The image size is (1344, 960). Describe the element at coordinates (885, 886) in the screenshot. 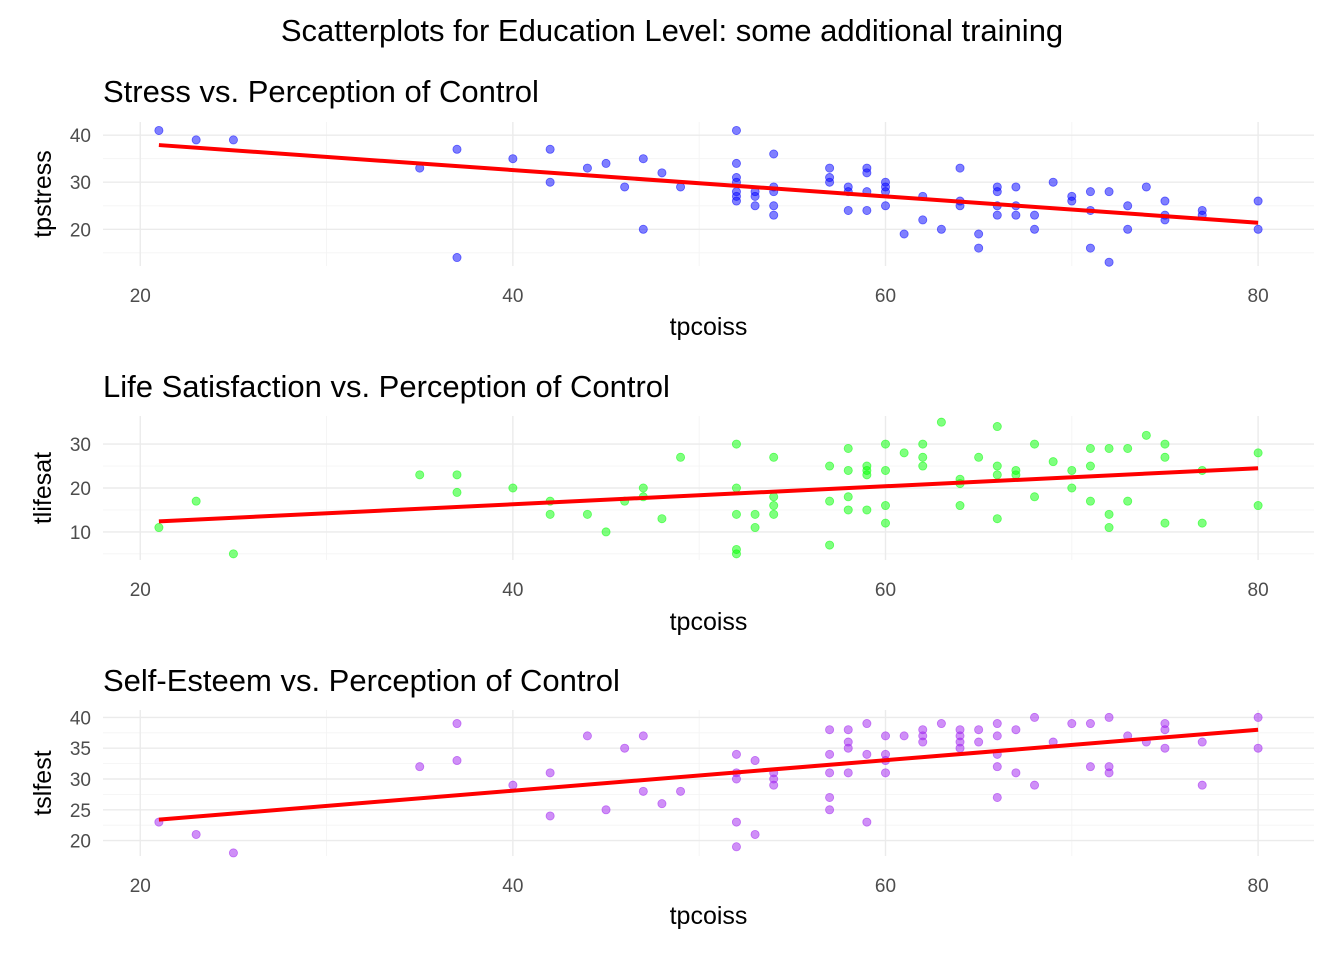

I see `x-tick-label: 60` at that location.